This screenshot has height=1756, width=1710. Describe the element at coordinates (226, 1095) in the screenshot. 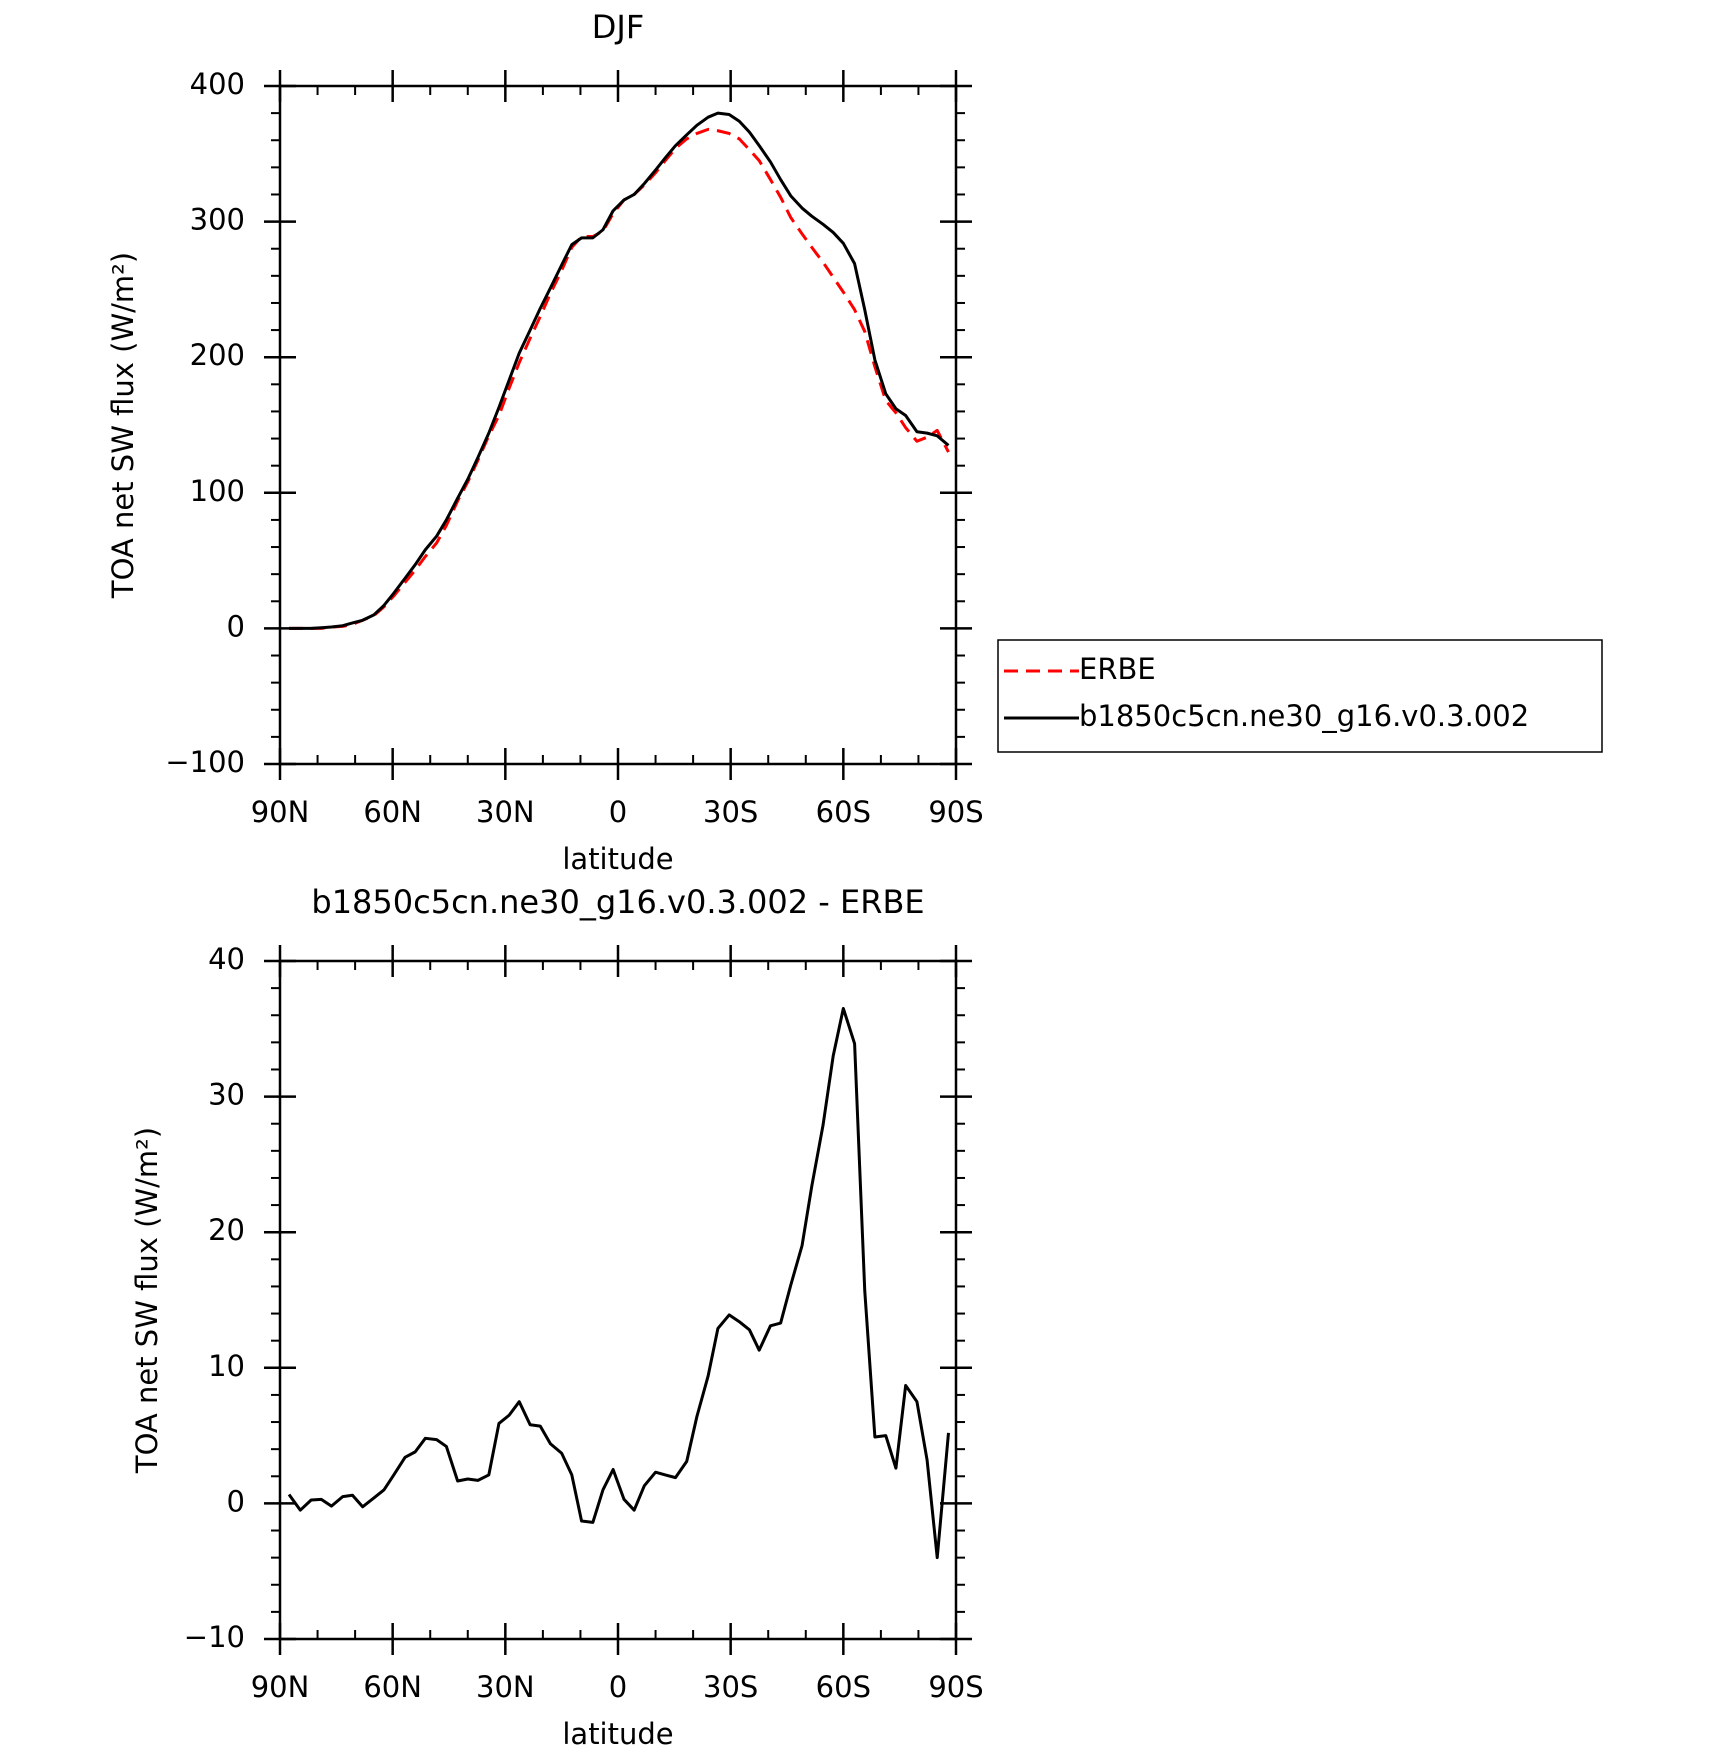

I see `y-tick-label: 30` at that location.